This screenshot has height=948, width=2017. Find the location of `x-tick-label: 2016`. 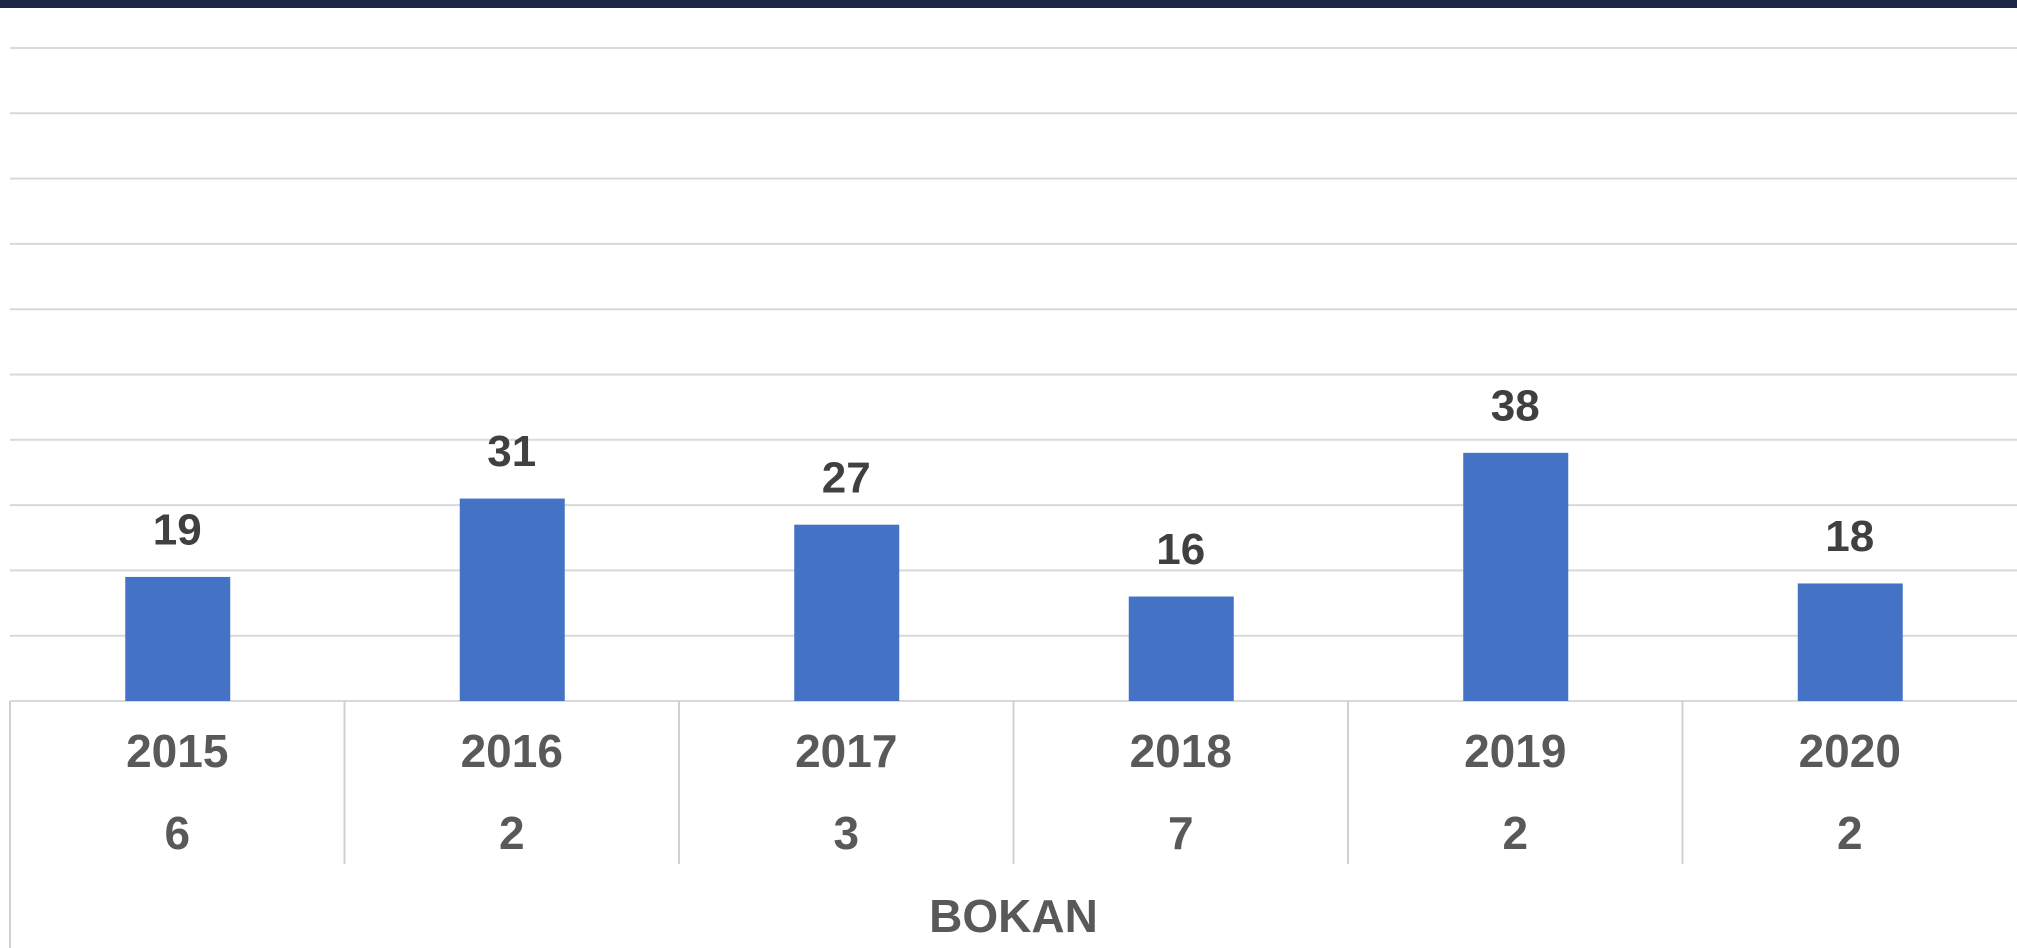

x-tick-label: 2016 is located at coordinates (512, 751).